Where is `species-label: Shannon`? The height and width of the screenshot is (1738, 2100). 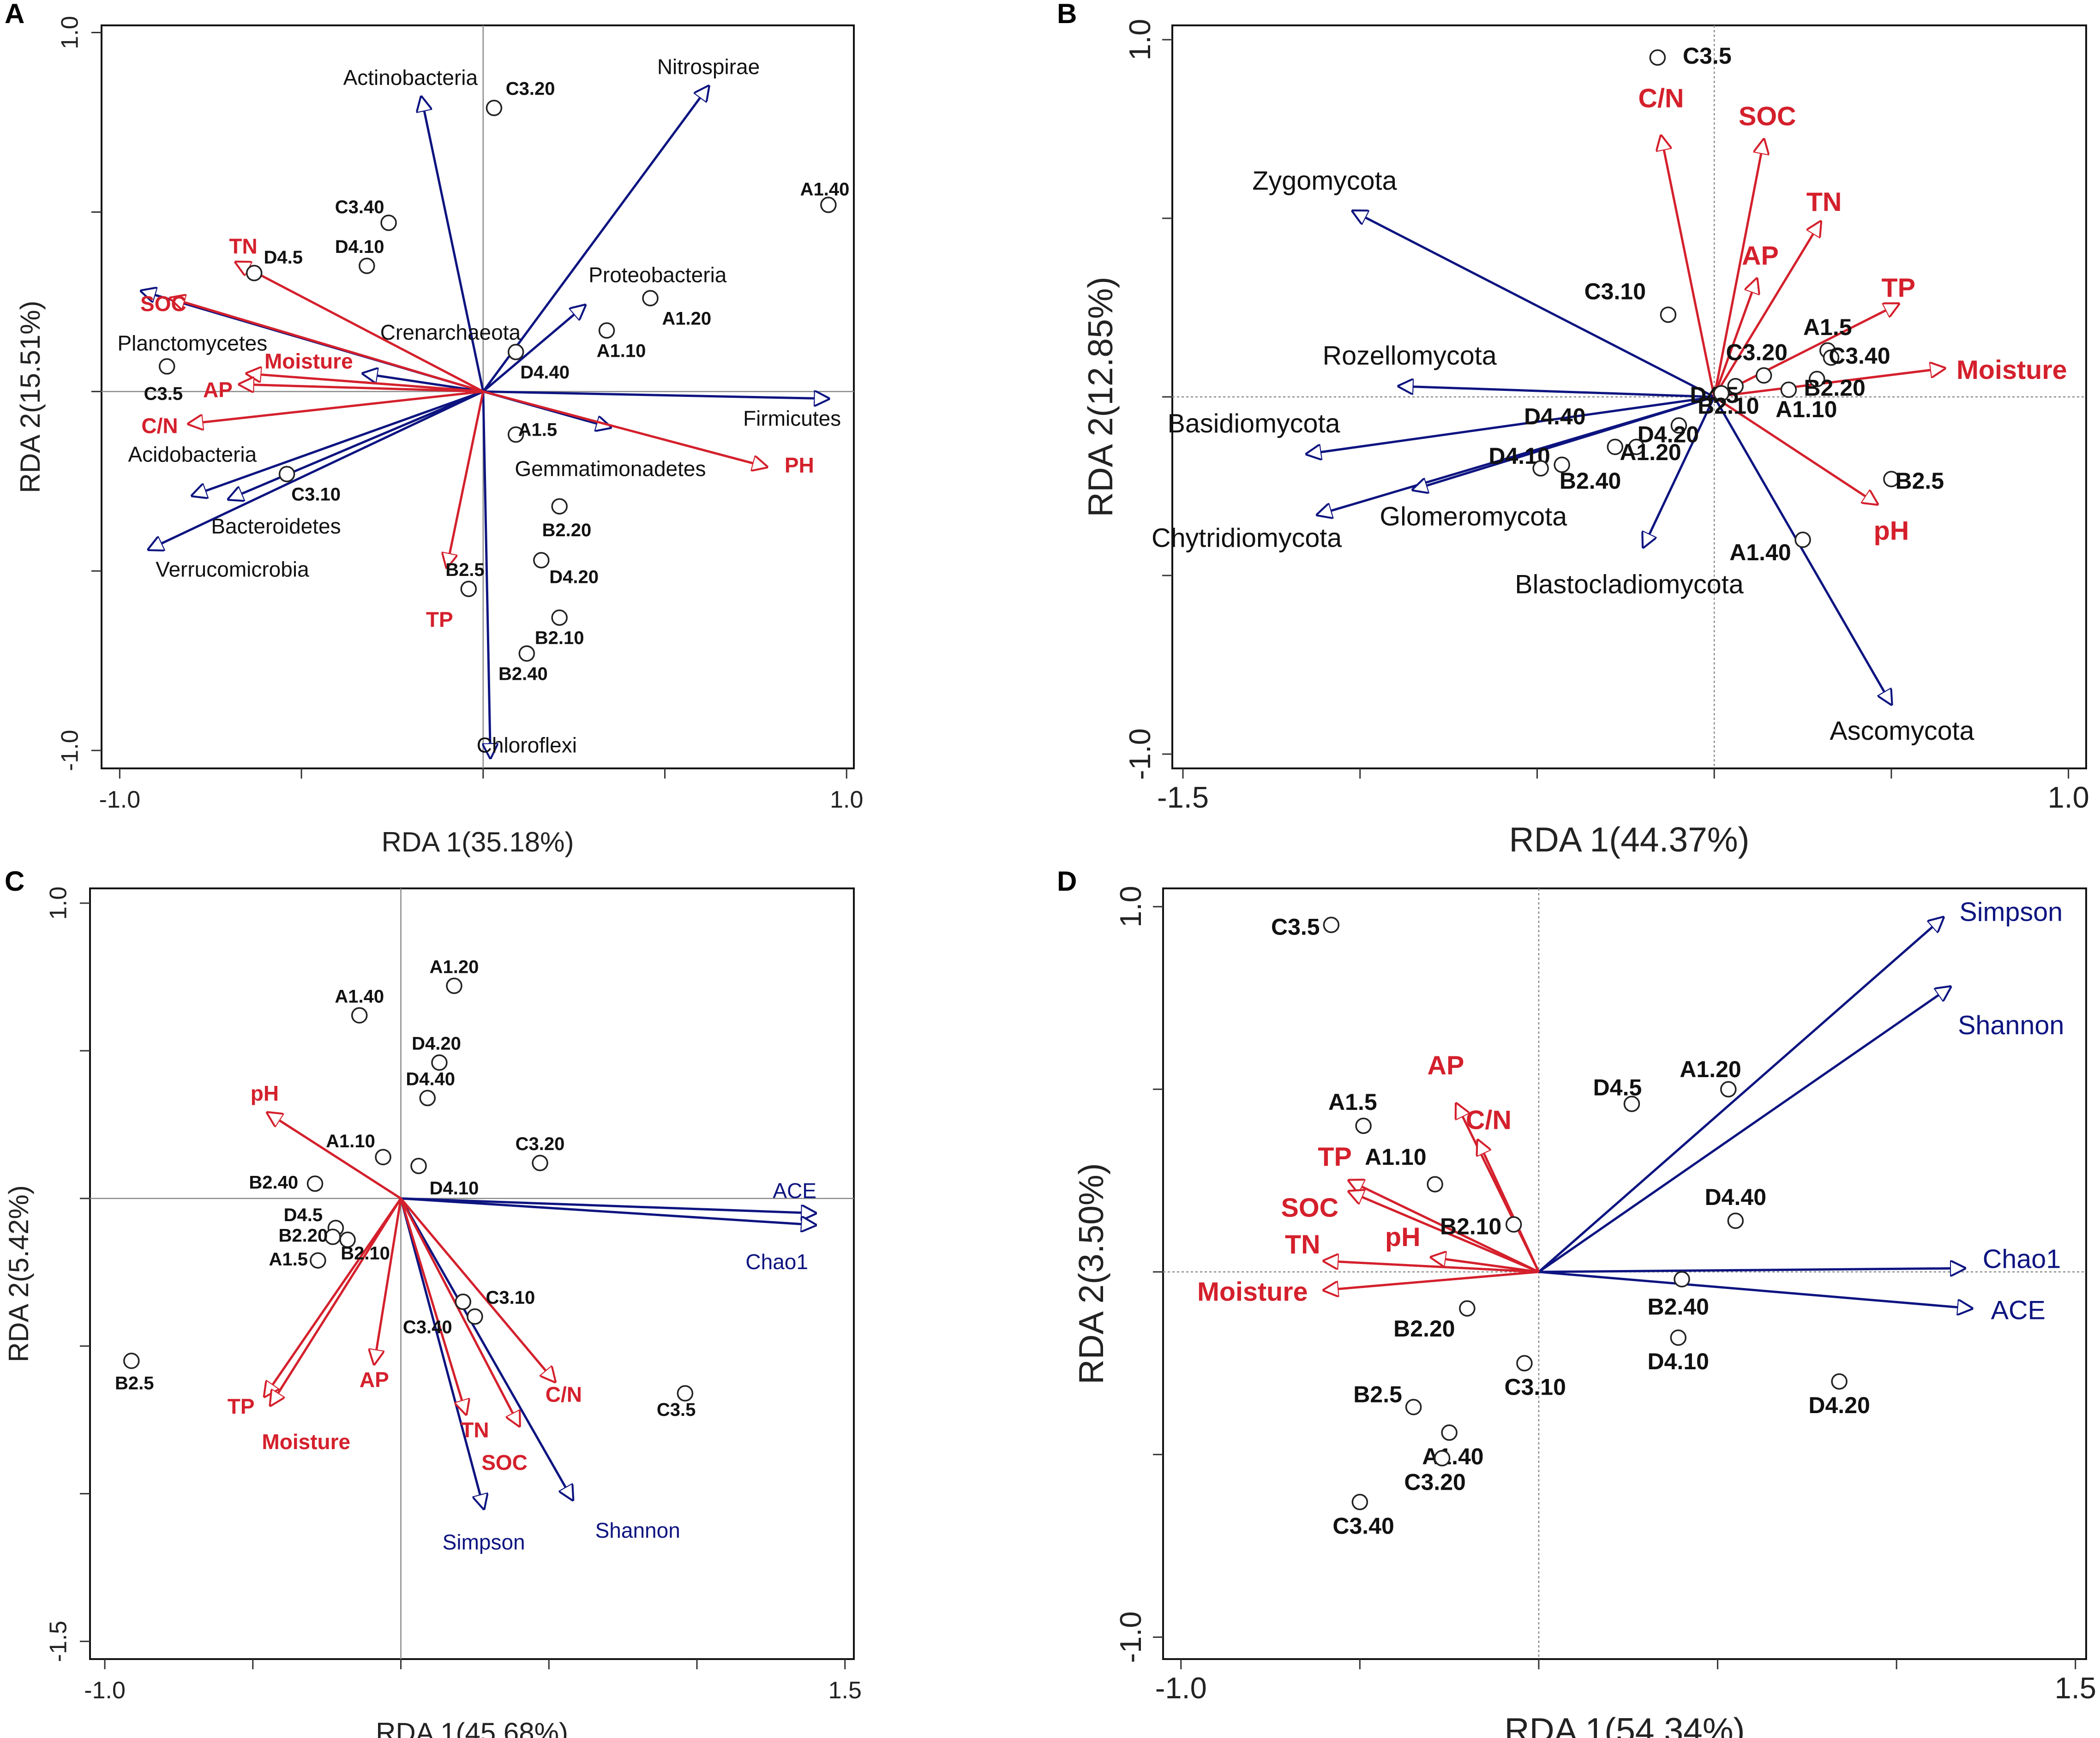 species-label: Shannon is located at coordinates (2011, 1025).